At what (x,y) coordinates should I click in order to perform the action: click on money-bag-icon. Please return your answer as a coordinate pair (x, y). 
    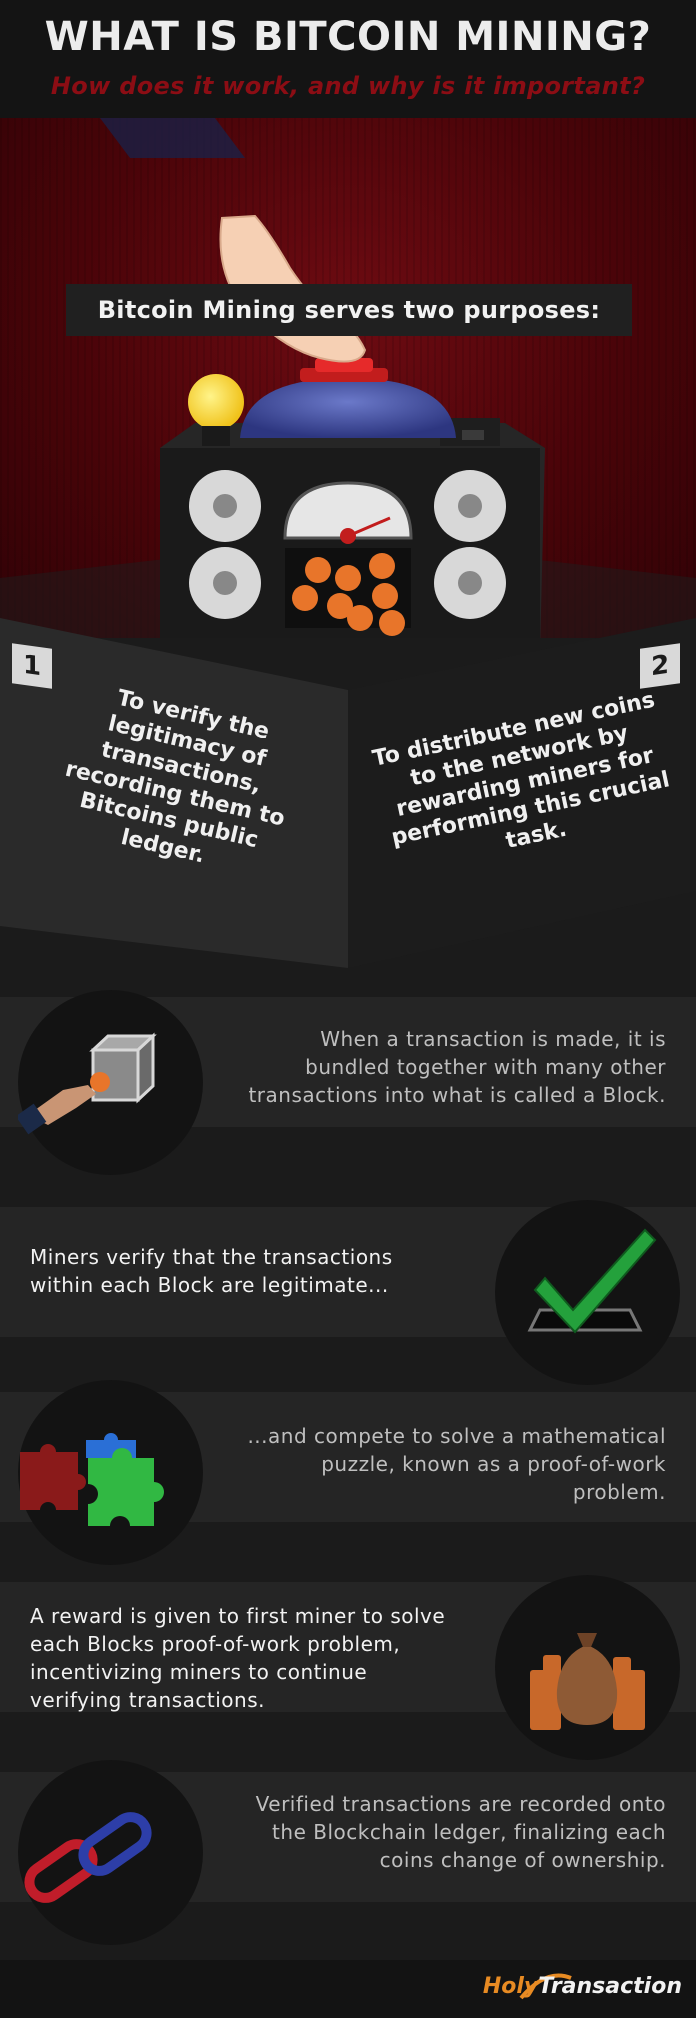
    Looking at the image, I should click on (587, 1681).